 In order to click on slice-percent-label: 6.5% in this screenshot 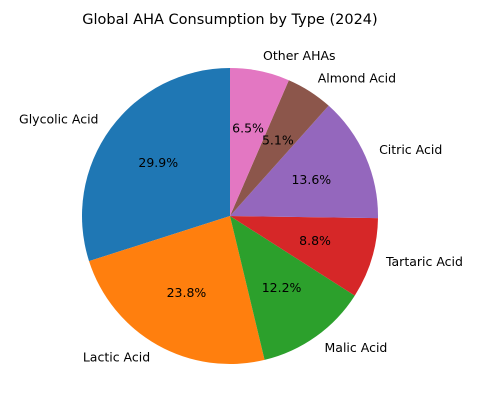, I will do `click(248, 128)`.